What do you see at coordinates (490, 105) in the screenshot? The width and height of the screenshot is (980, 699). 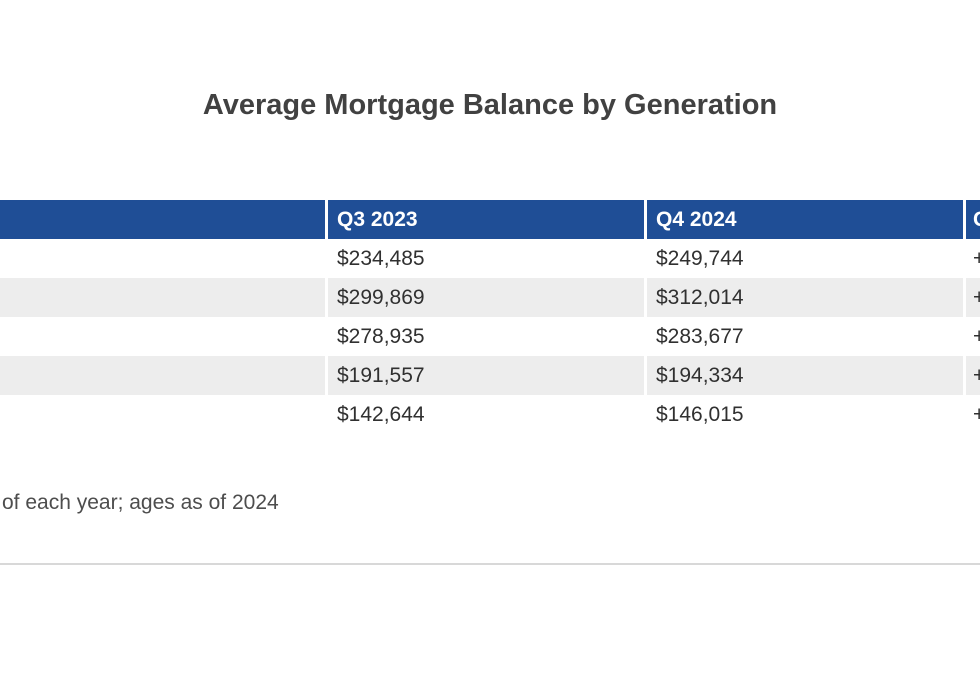 I see `table-title: Average Mortgage Balance by Generation` at bounding box center [490, 105].